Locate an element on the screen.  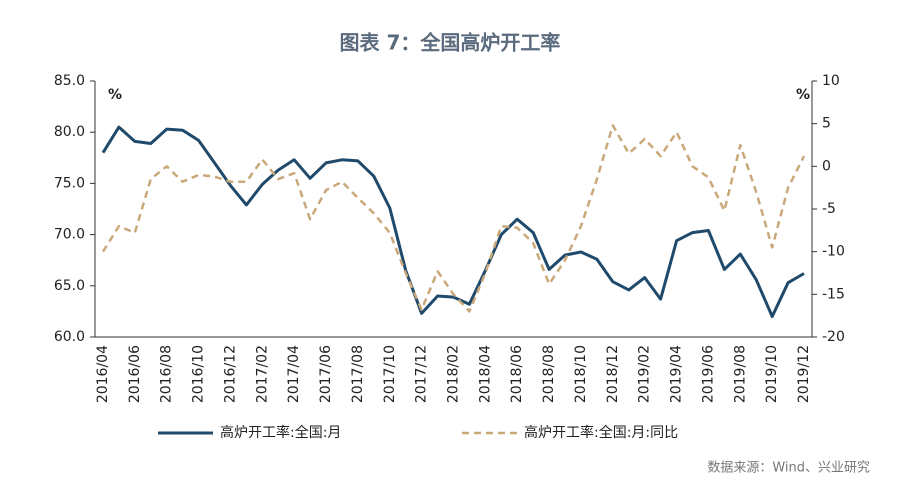
y-tick-label: 65.0 is located at coordinates (69, 286).